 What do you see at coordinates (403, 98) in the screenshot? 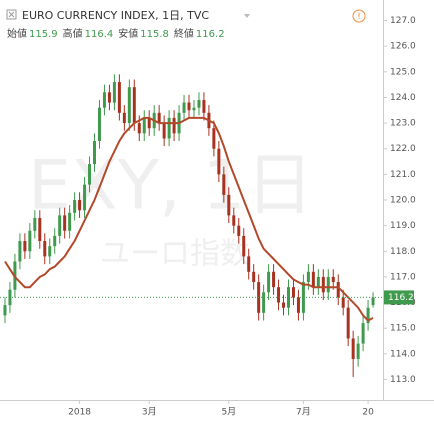
I see `y-tick-label: 124.0` at bounding box center [403, 98].